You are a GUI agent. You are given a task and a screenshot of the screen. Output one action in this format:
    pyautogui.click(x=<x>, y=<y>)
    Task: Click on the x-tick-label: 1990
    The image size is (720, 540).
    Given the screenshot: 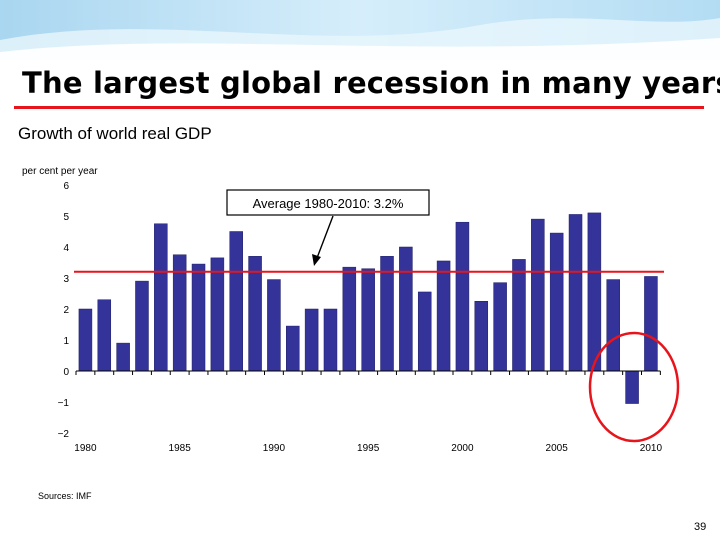 What is the action you would take?
    pyautogui.click(x=274, y=448)
    